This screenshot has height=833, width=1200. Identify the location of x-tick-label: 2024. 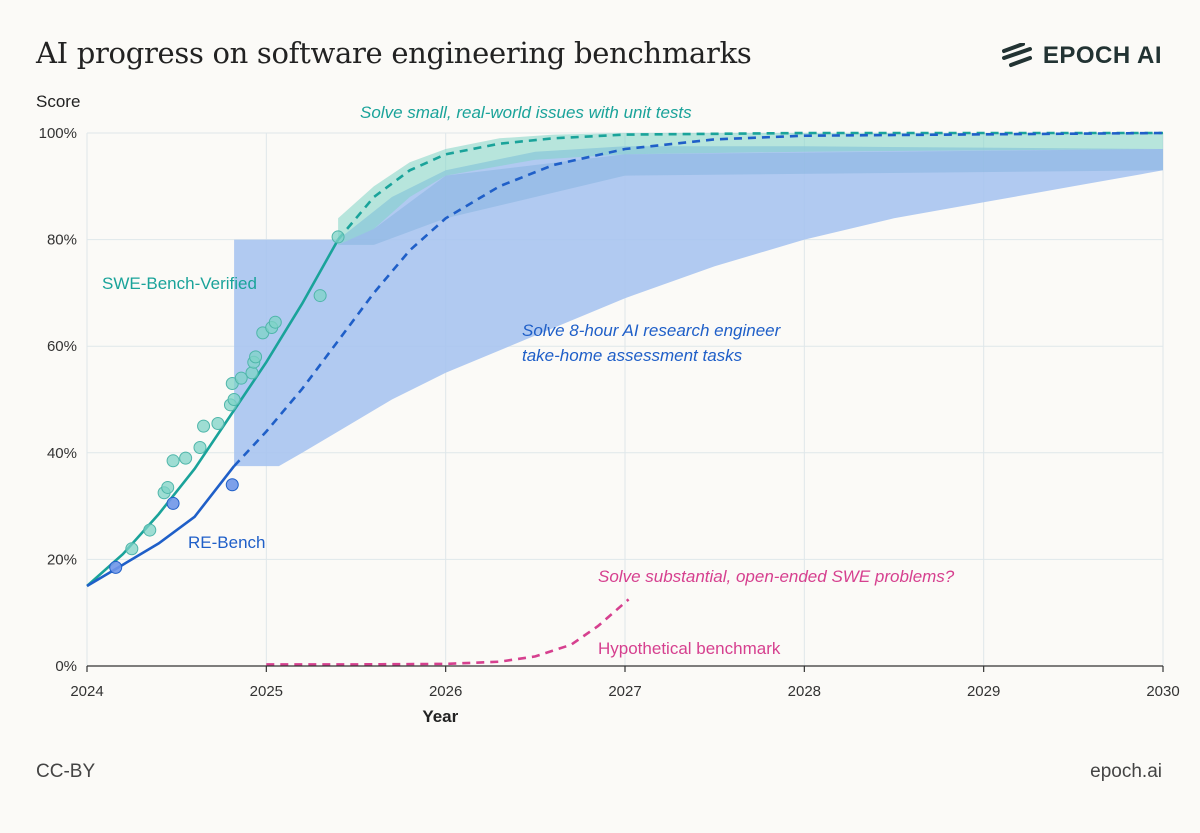
(86, 691).